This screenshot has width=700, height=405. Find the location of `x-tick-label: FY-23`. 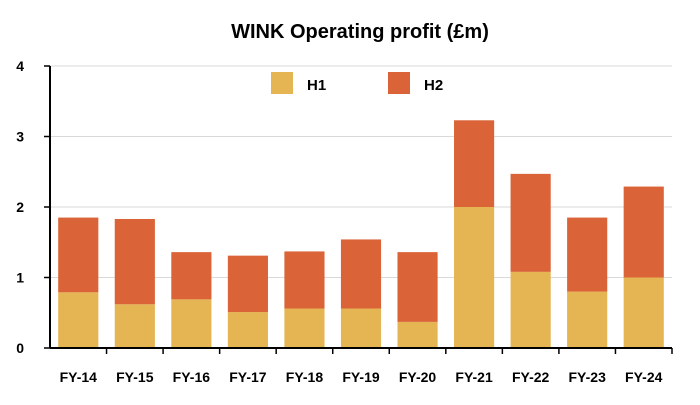

x-tick-label: FY-23 is located at coordinates (588, 377).